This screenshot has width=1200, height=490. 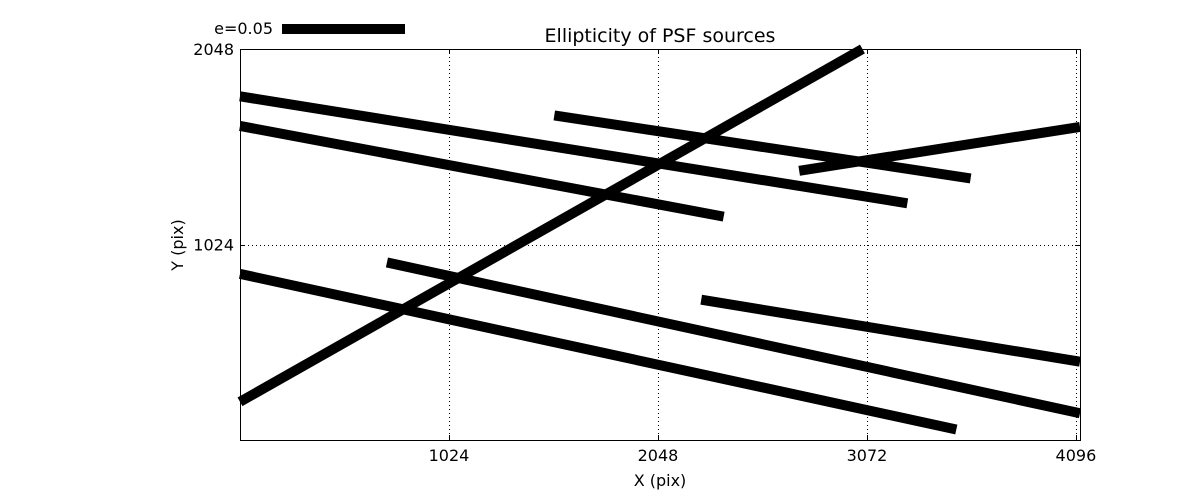 I want to click on x-tick-label: 4096, so click(x=1076, y=455).